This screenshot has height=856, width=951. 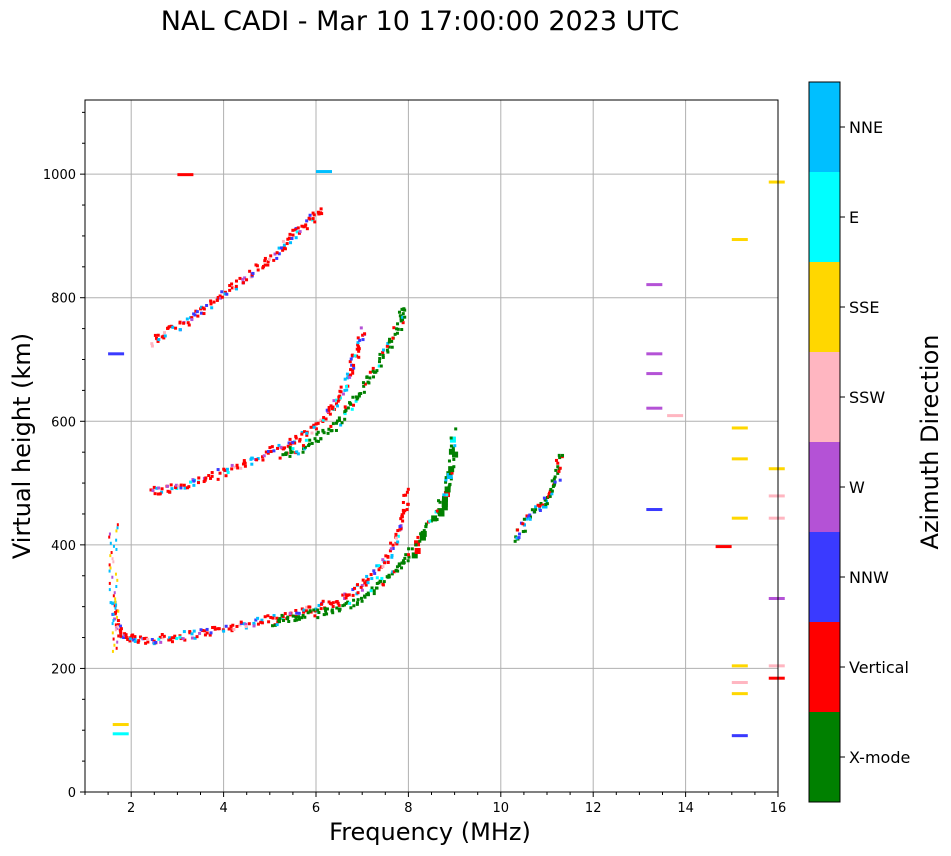 I want to click on x-tick-label: 14, so click(x=685, y=808).